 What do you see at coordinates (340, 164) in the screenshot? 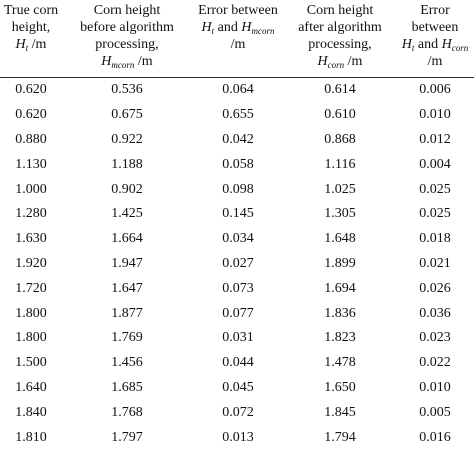
I see `table-cell: 1.116` at bounding box center [340, 164].